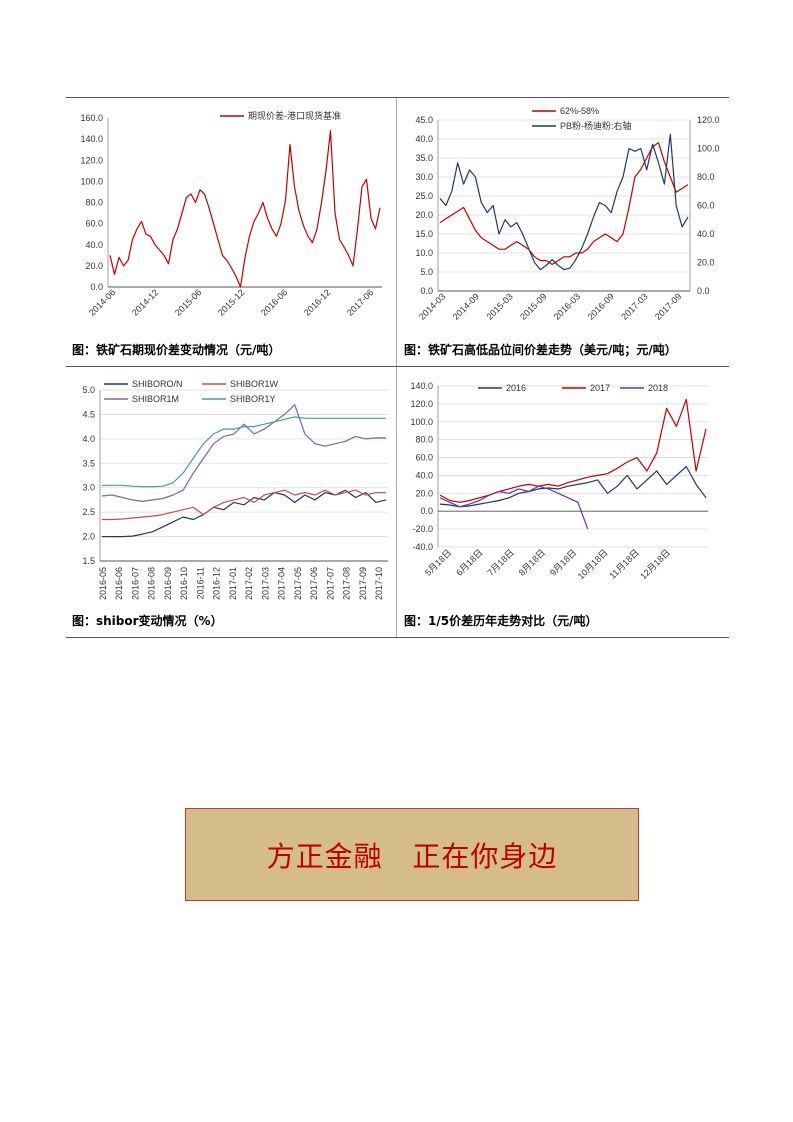 This screenshot has width=793, height=1122. I want to click on x-tick-label: 9月18日, so click(563, 562).